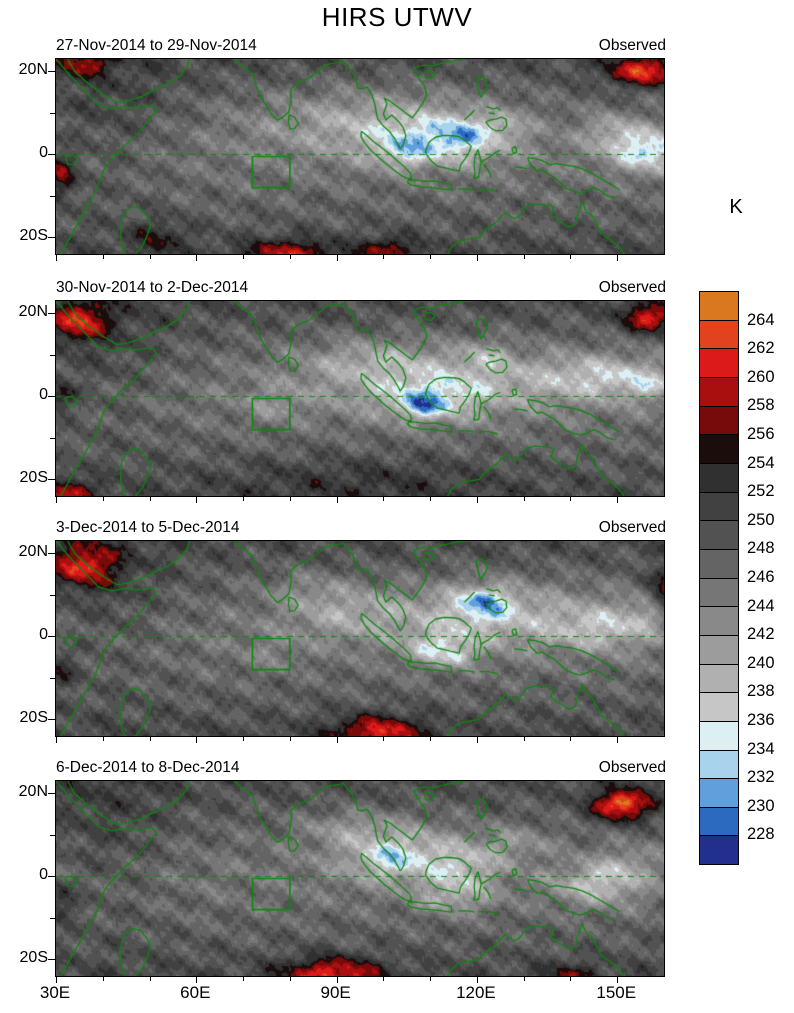 Image resolution: width=794 pixels, height=1013 pixels. I want to click on panel-date-label: 6-Dec-2014 to 8-Dec-2014, so click(148, 767).